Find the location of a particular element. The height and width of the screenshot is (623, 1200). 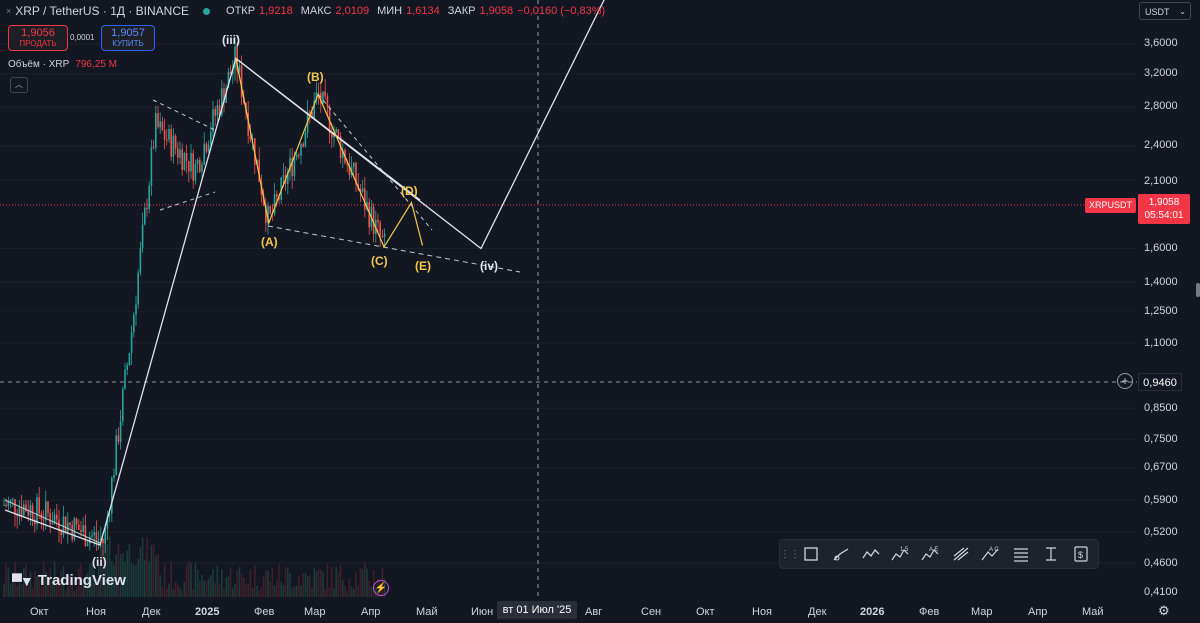

wave-label-A: (A) is located at coordinates (269, 242).